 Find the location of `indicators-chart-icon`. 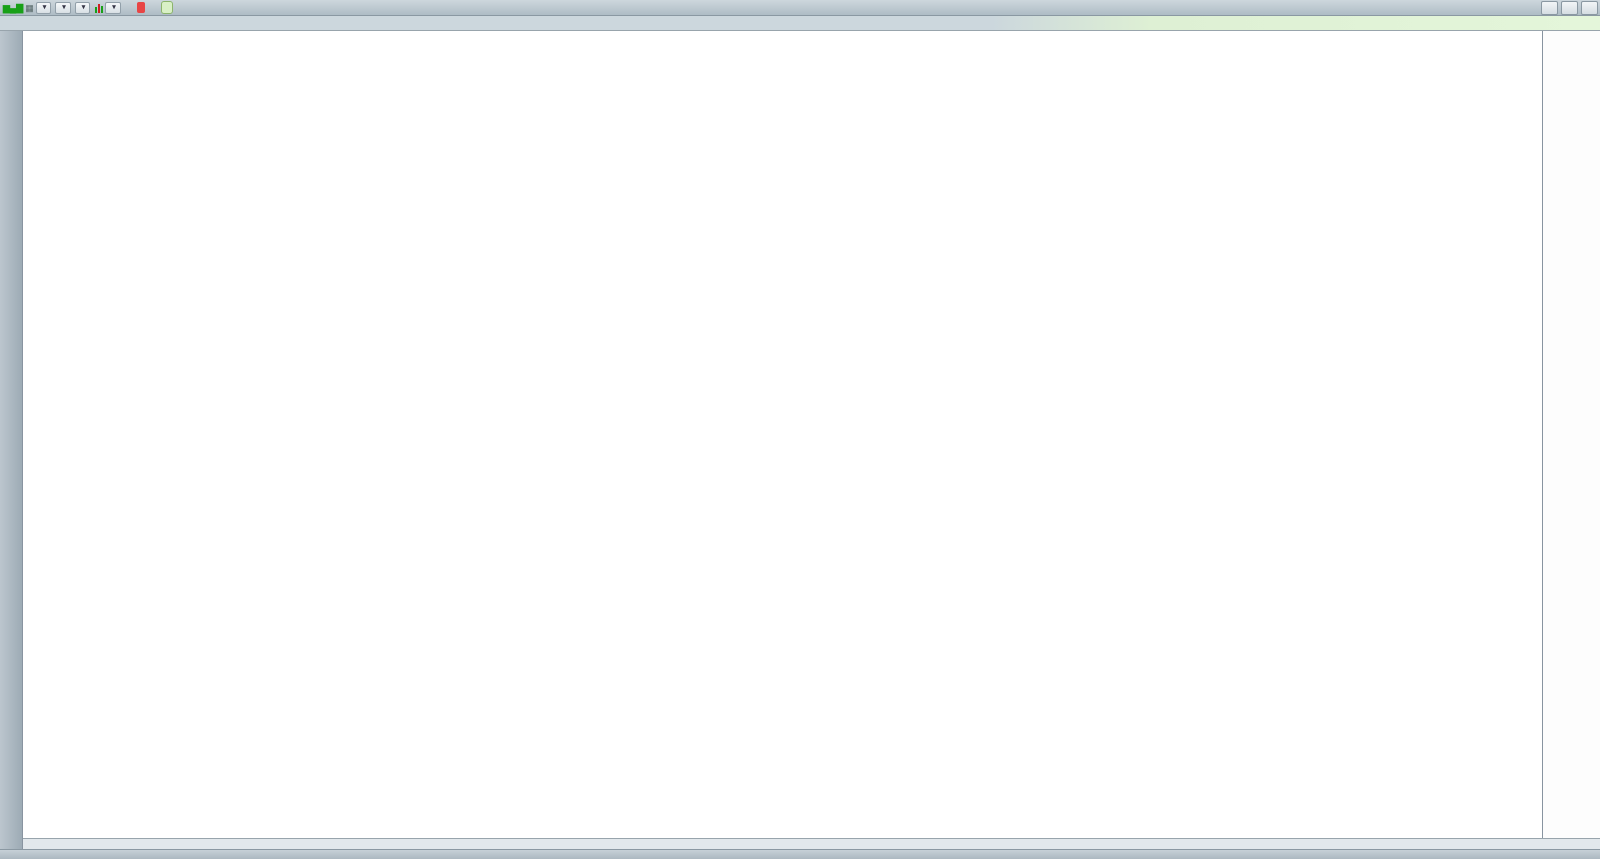

indicators-chart-icon is located at coordinates (99, 8).